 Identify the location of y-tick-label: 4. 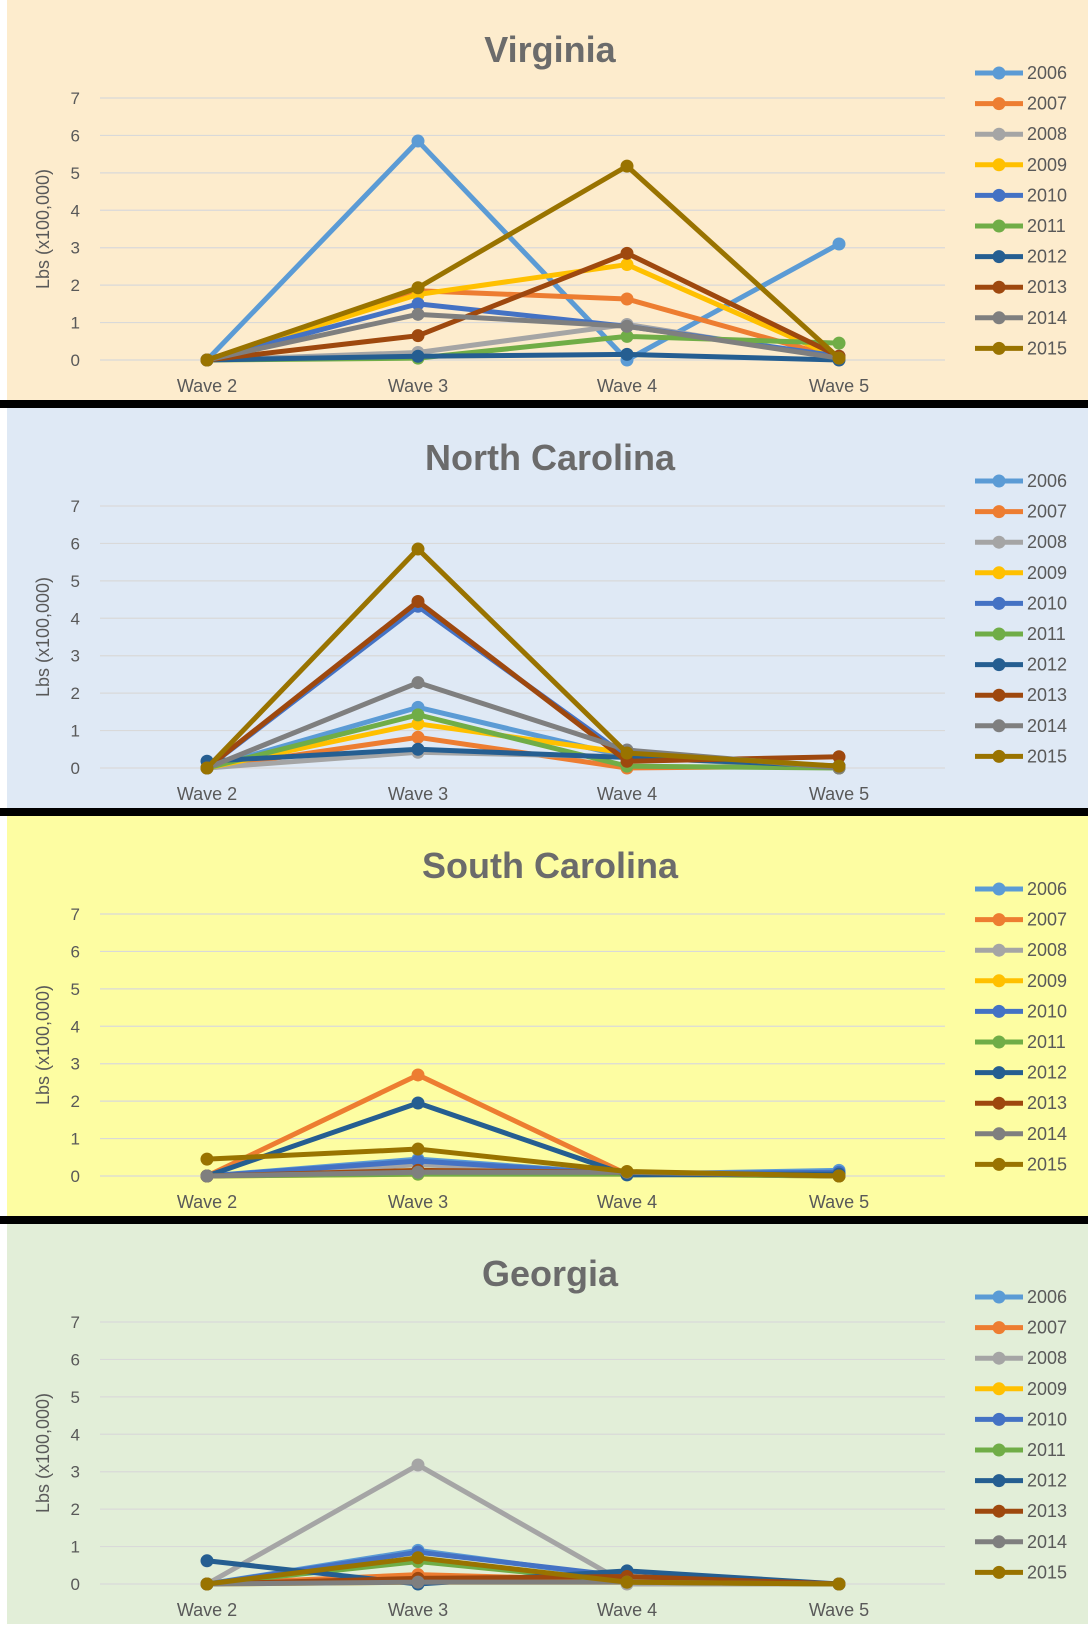
(75, 210).